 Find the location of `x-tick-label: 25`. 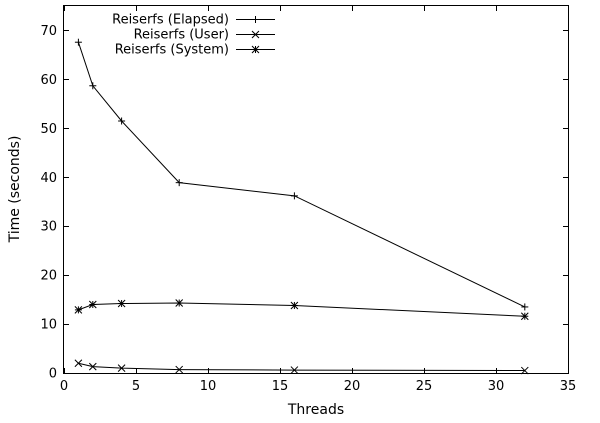

x-tick-label: 25 is located at coordinates (424, 386).